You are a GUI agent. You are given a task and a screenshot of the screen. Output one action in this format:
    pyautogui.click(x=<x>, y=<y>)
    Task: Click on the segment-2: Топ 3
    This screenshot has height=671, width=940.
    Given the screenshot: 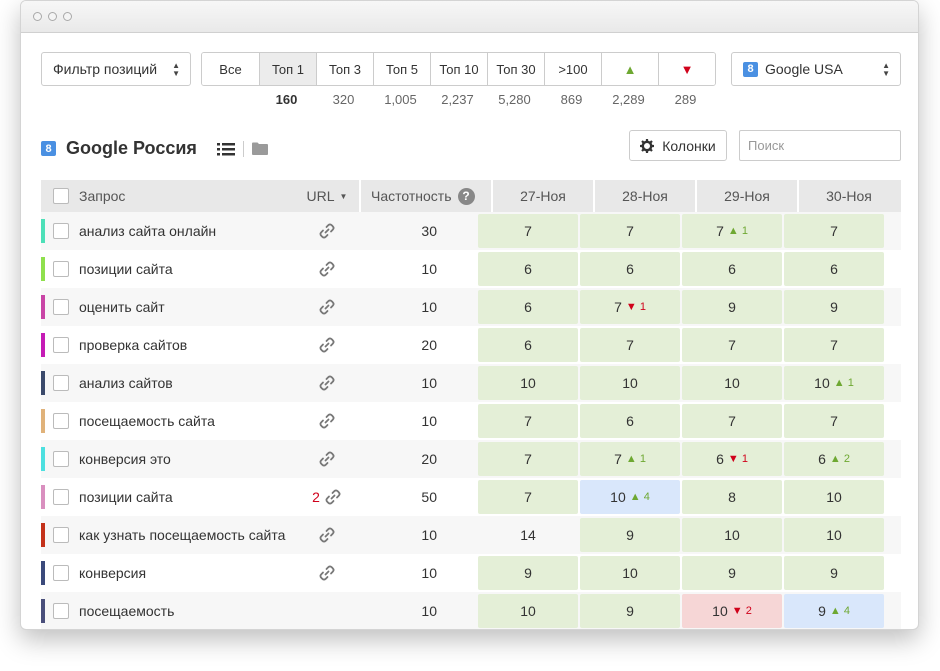 What is the action you would take?
    pyautogui.click(x=344, y=69)
    